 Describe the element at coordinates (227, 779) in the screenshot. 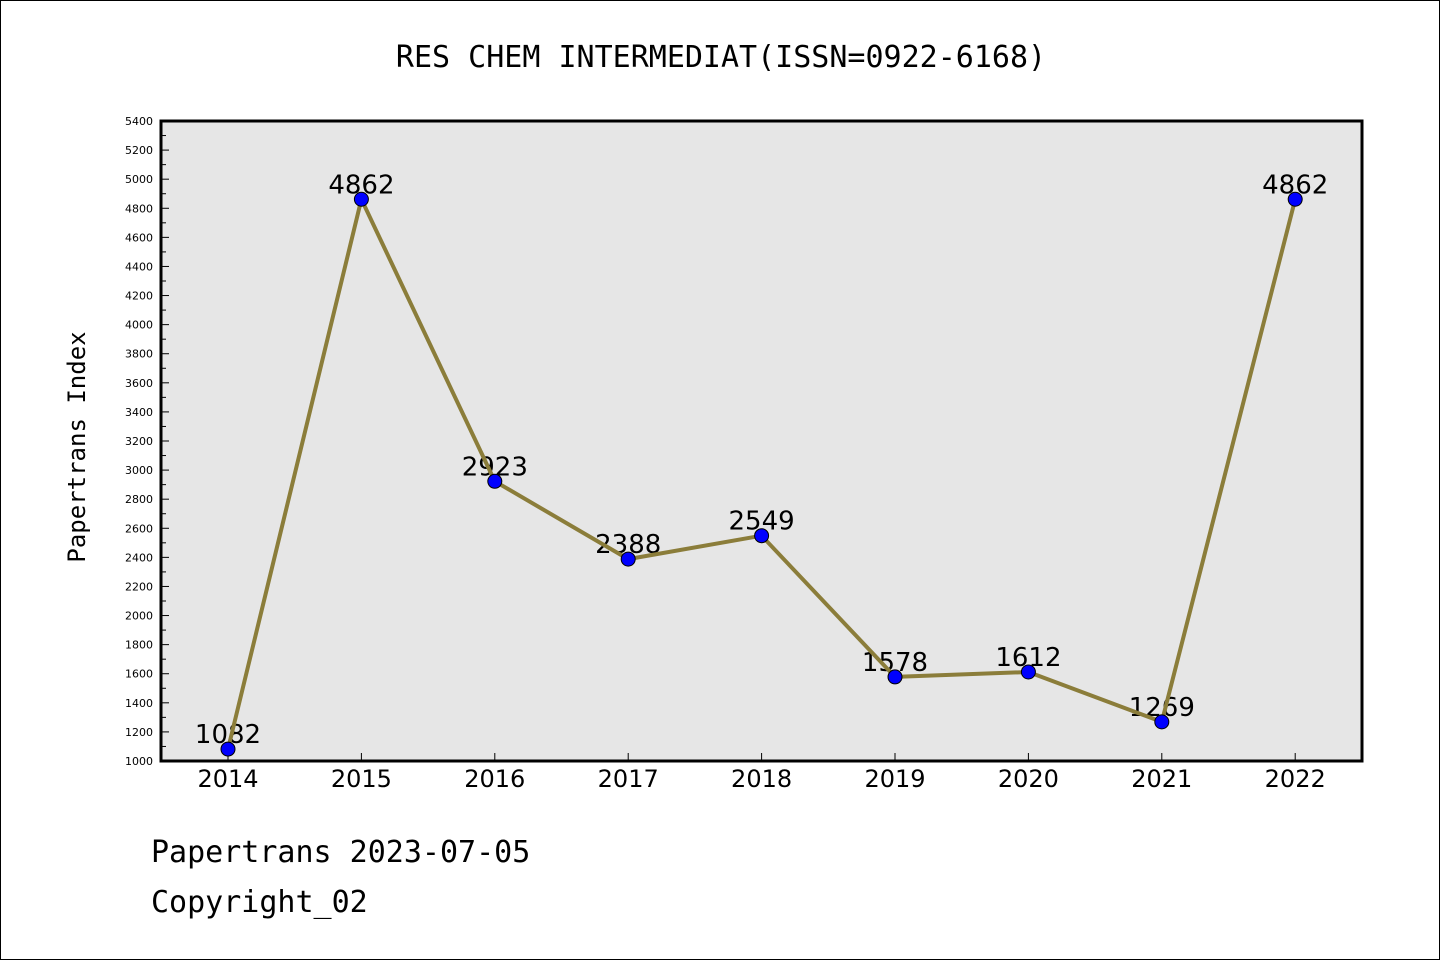

I see `x-tick-label: 2014` at that location.